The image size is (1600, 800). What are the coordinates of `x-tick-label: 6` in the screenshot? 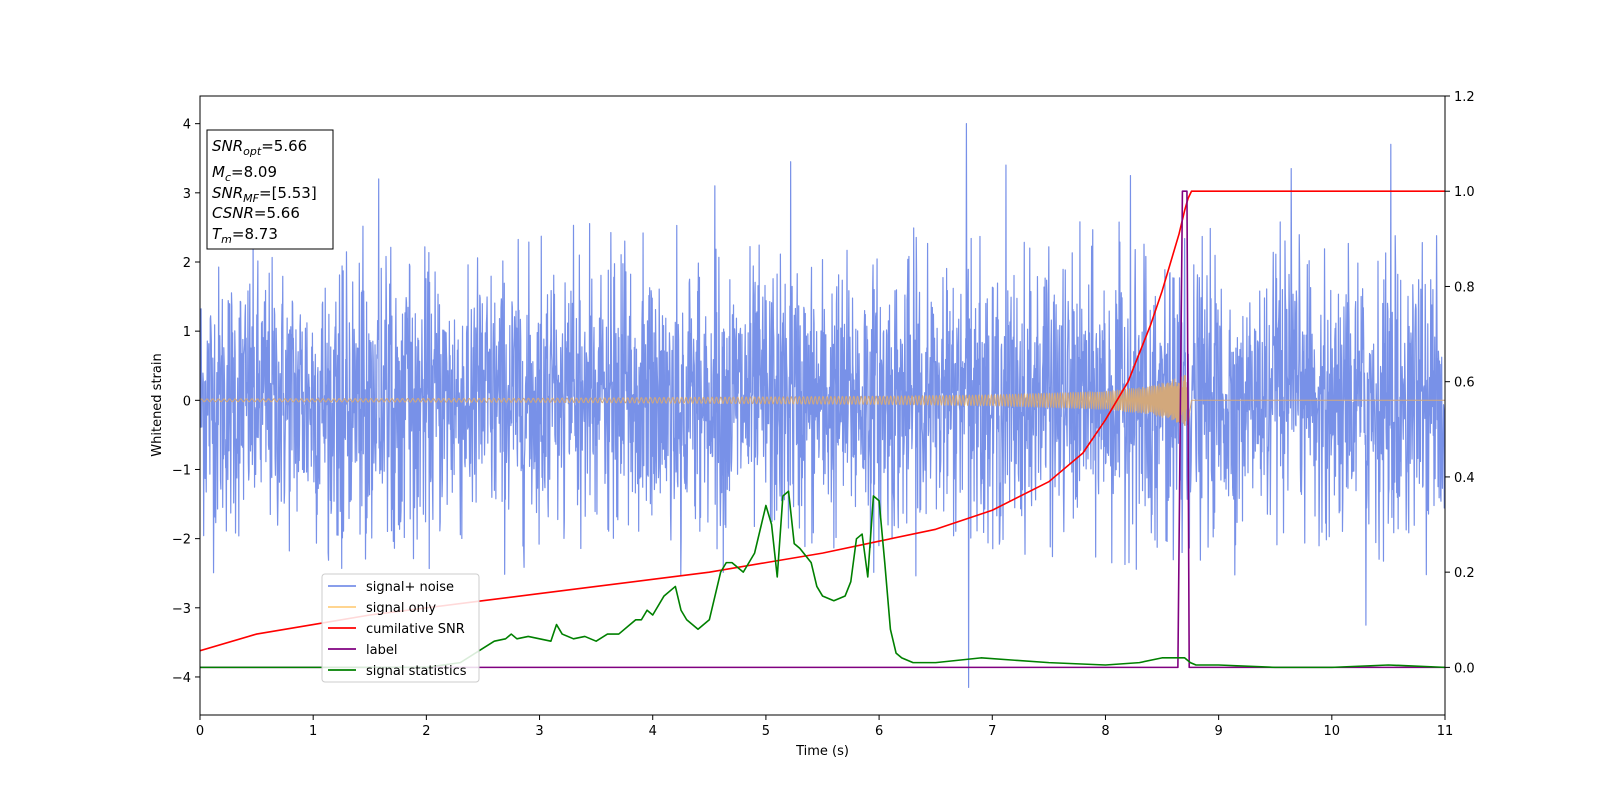 It's located at (879, 731).